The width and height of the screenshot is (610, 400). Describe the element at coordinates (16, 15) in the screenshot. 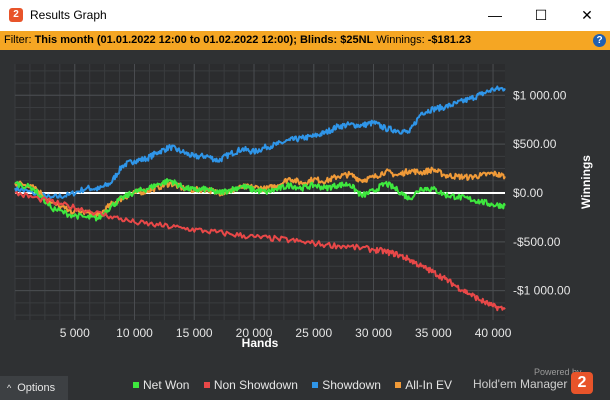

I see `app-logo-icon: 2` at that location.